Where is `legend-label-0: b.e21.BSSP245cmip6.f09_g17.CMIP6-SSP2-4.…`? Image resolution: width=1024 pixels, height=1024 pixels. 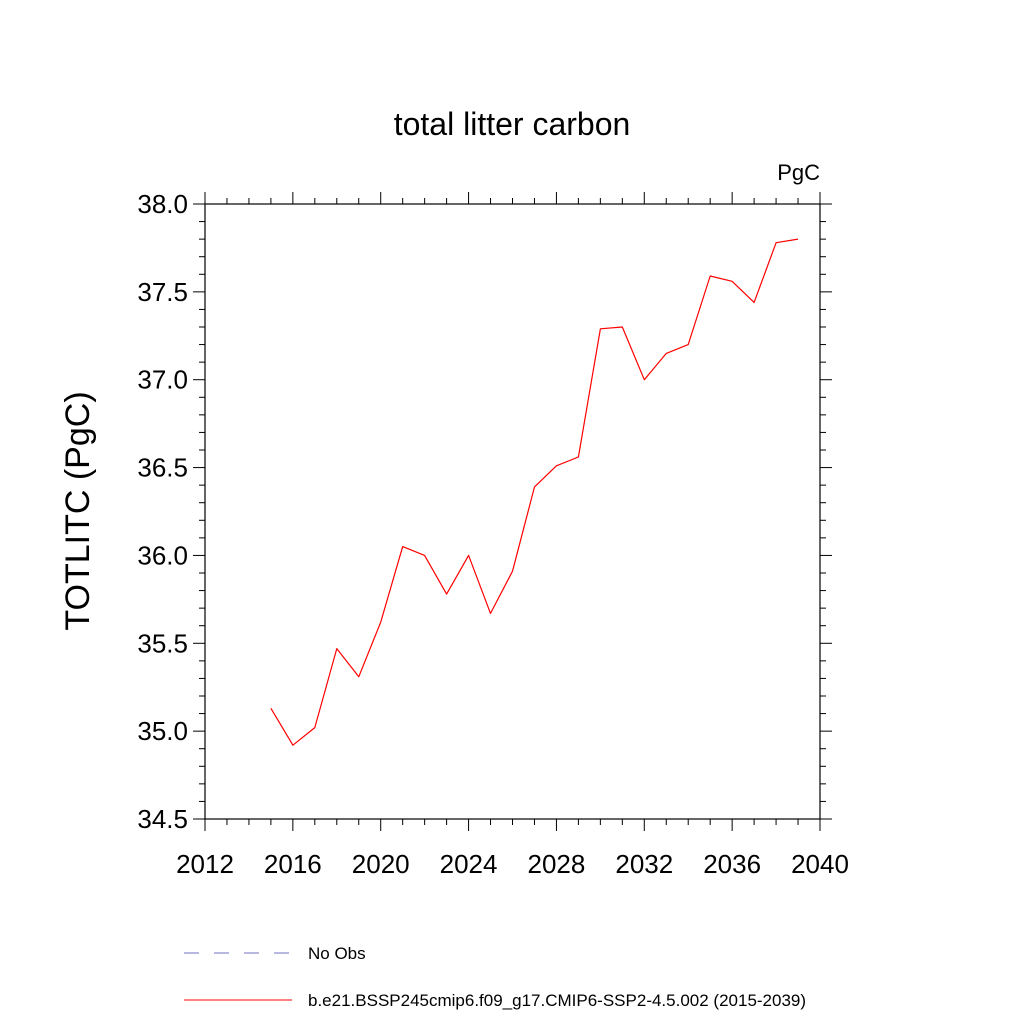
legend-label-0: b.e21.BSSP245cmip6.f09_g17.CMIP6-SSP2-4.… is located at coordinates (557, 1000).